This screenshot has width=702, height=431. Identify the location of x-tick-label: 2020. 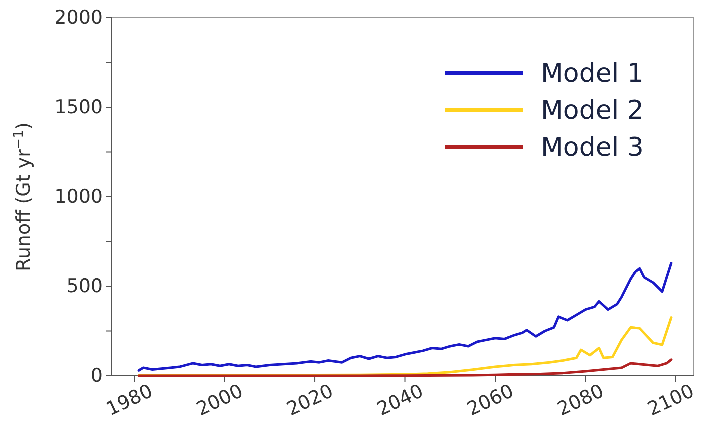
(310, 400).